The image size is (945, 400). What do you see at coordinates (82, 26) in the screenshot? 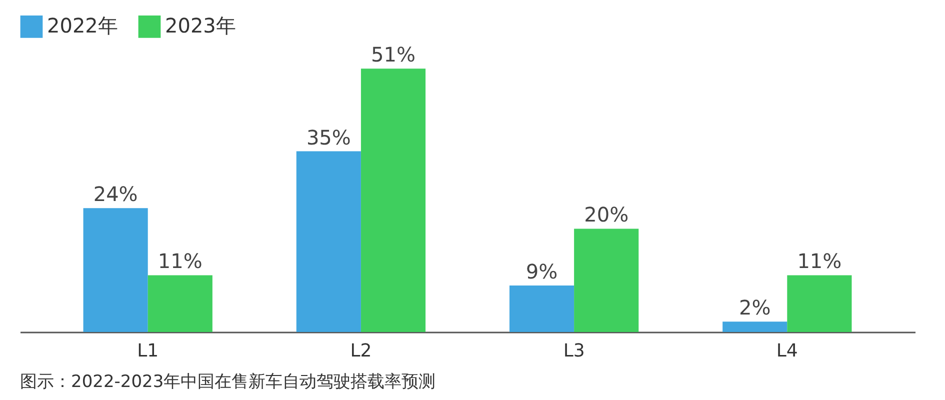
I see `legend-label: 2022年` at bounding box center [82, 26].